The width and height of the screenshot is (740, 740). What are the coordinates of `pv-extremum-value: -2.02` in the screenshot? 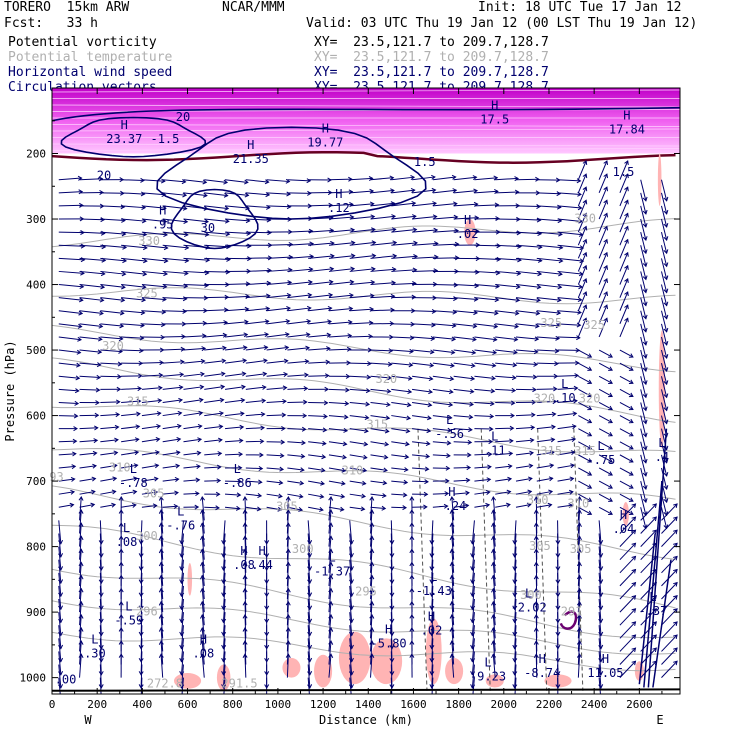 It's located at (529, 608).